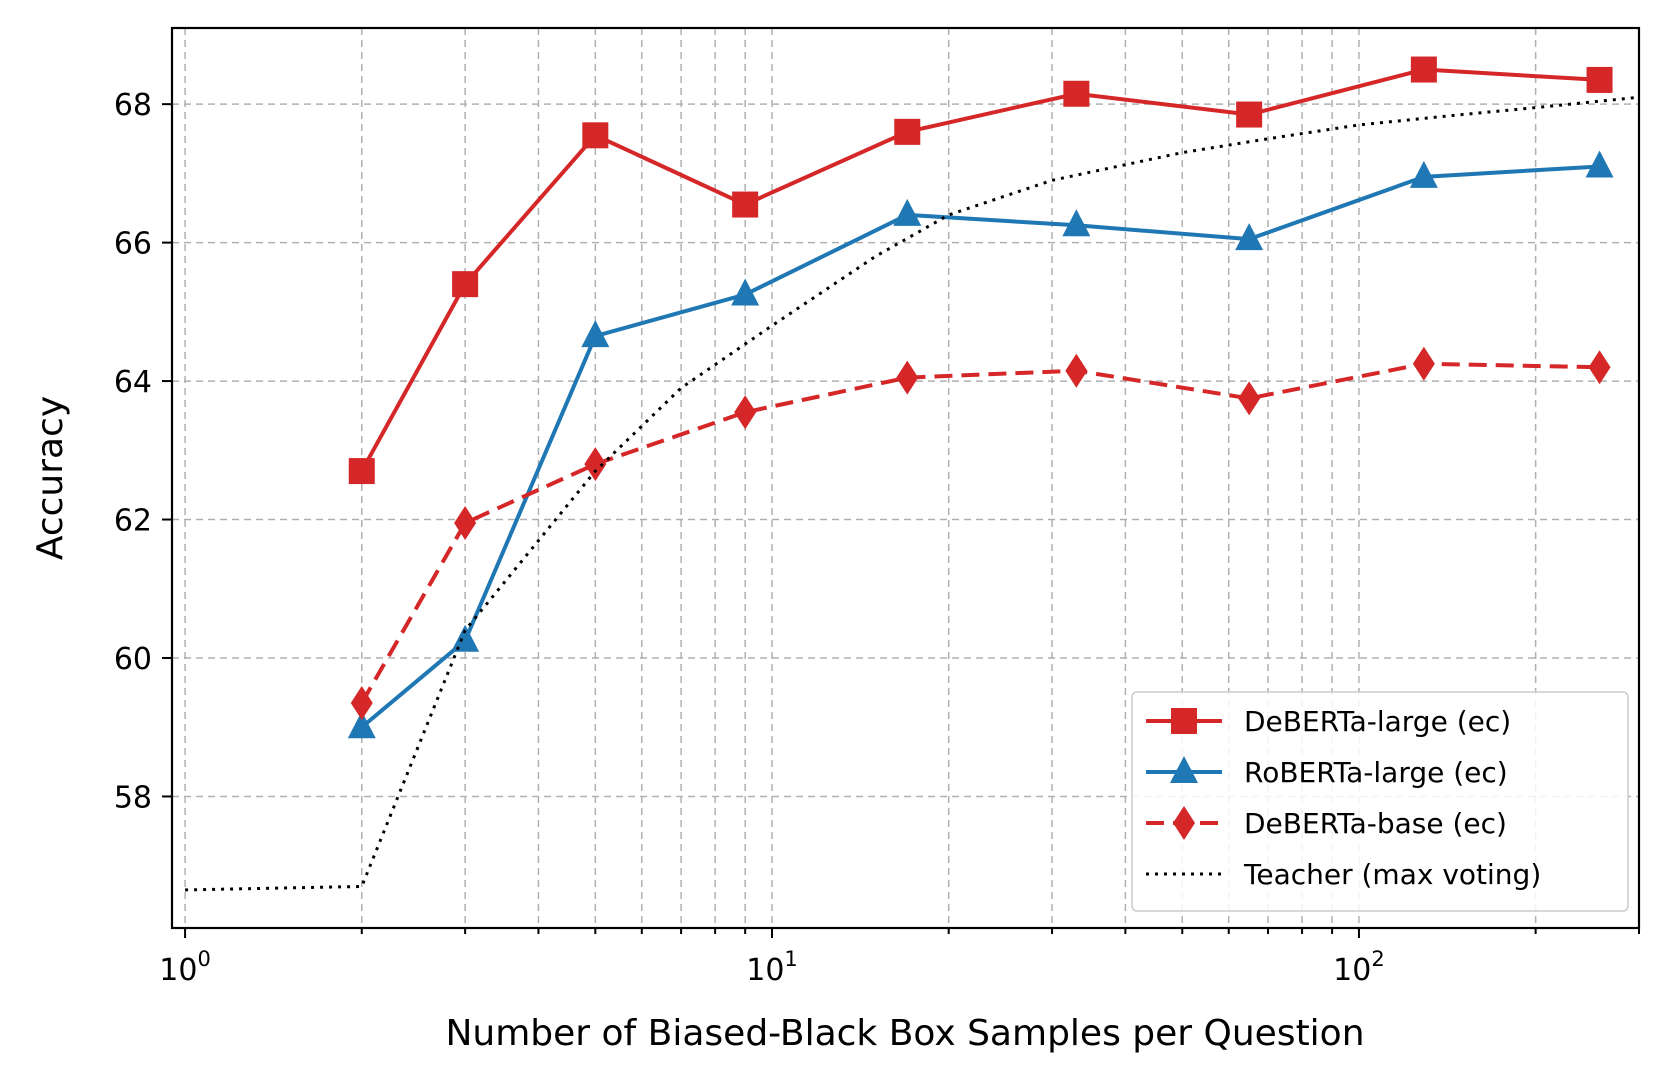  What do you see at coordinates (1375, 823) in the screenshot?
I see `legend-label-deberta-base: DeBERTa-base (ec)` at bounding box center [1375, 823].